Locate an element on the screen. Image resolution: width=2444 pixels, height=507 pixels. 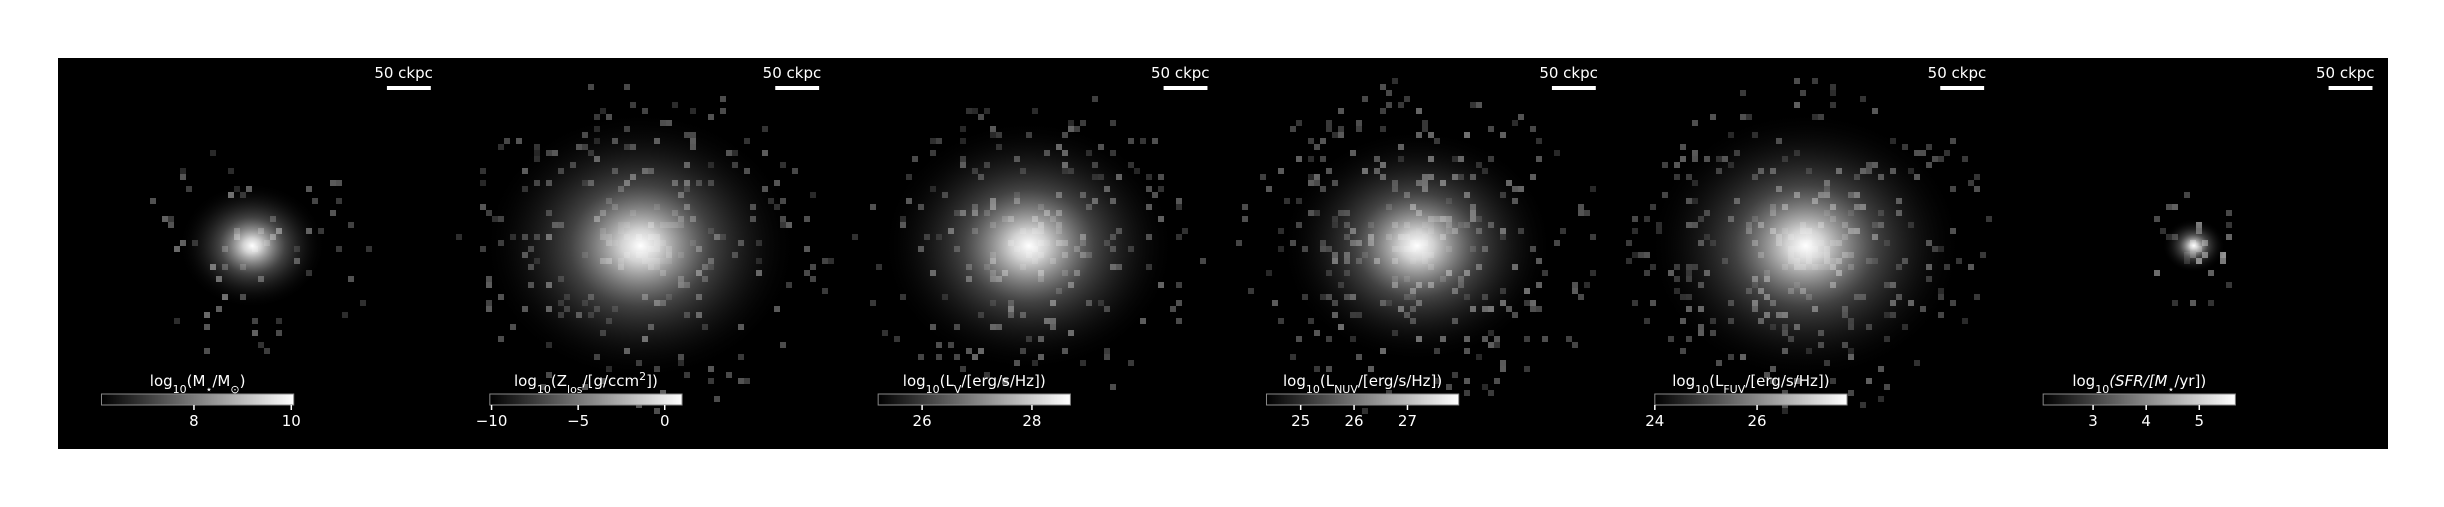
galaxy-glow is located at coordinates (640, 245).